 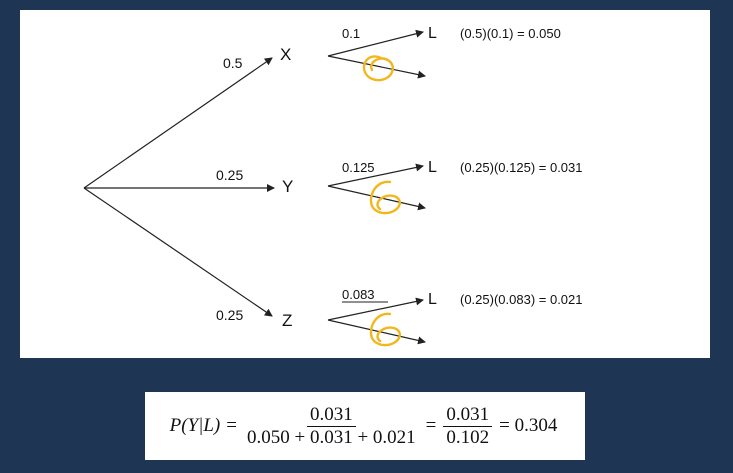 What do you see at coordinates (287, 186) in the screenshot?
I see `node-label-y: Y` at bounding box center [287, 186].